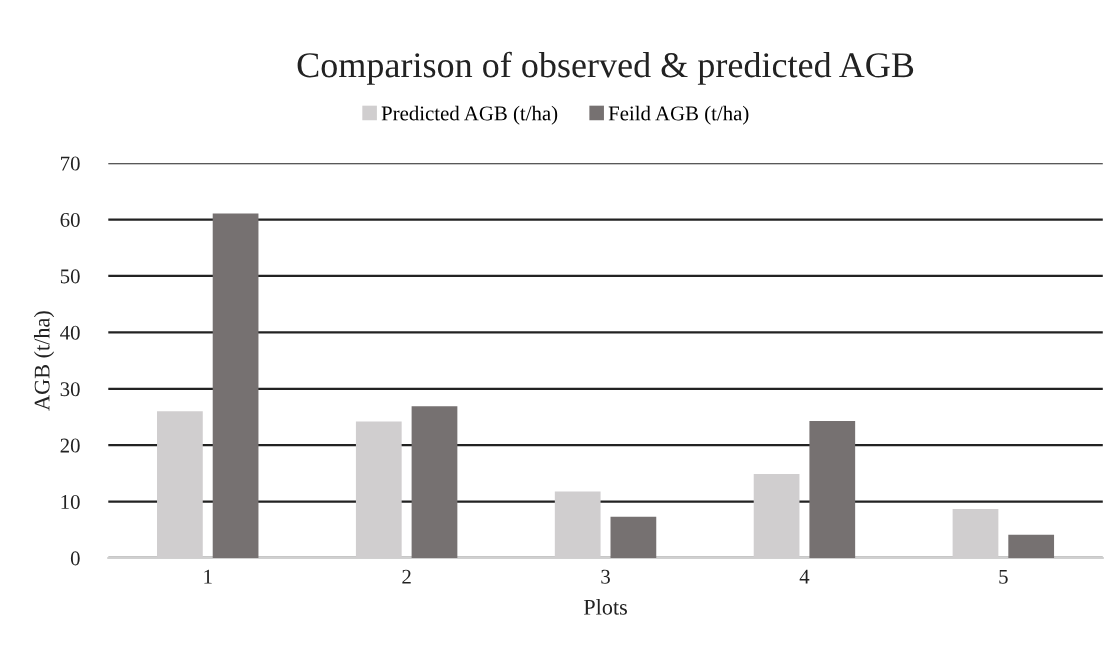 This screenshot has width=1105, height=658. I want to click on y-tick-label: 10, so click(70, 502).